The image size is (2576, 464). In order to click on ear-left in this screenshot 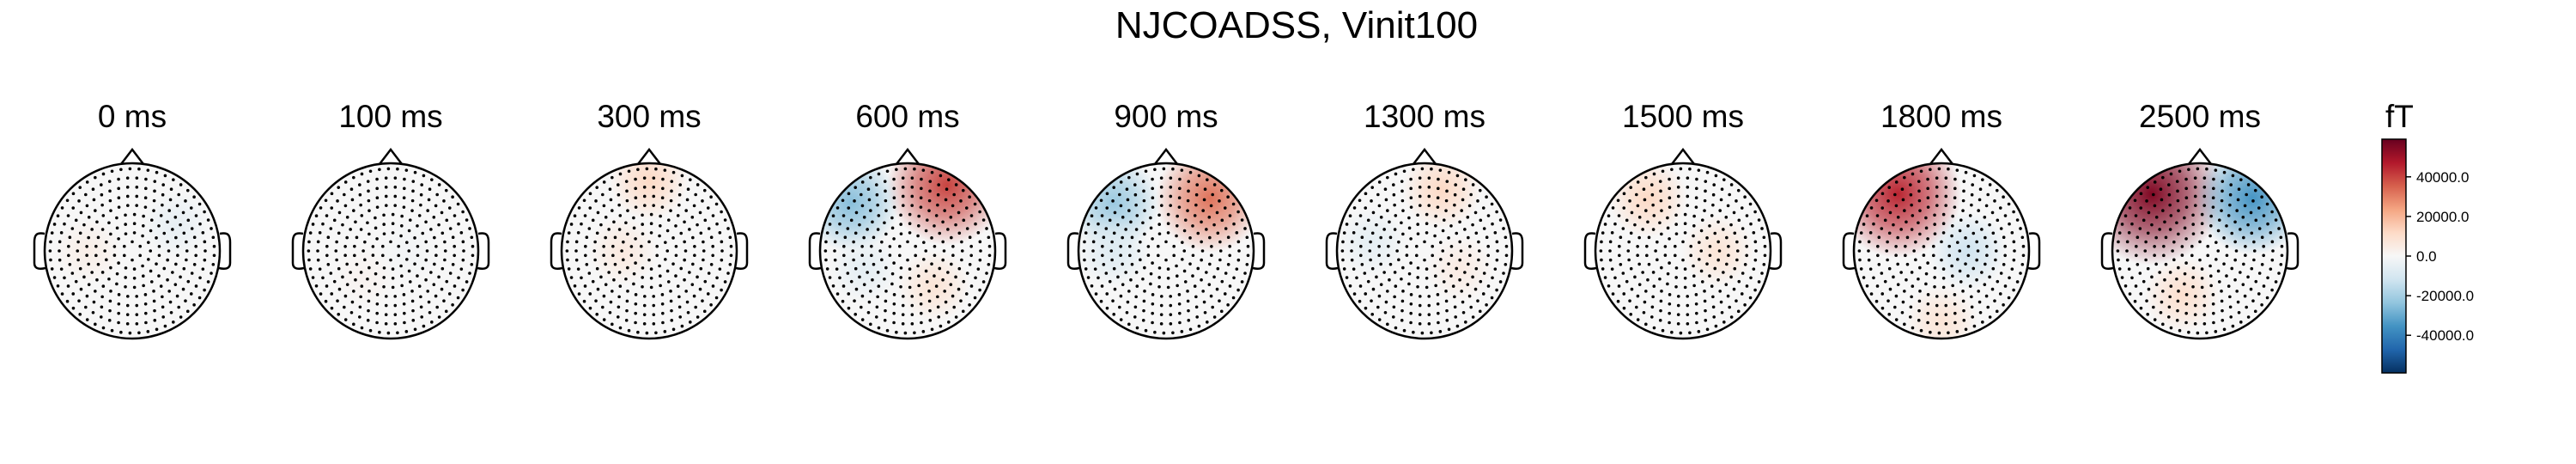, I will do `click(1849, 251)`.